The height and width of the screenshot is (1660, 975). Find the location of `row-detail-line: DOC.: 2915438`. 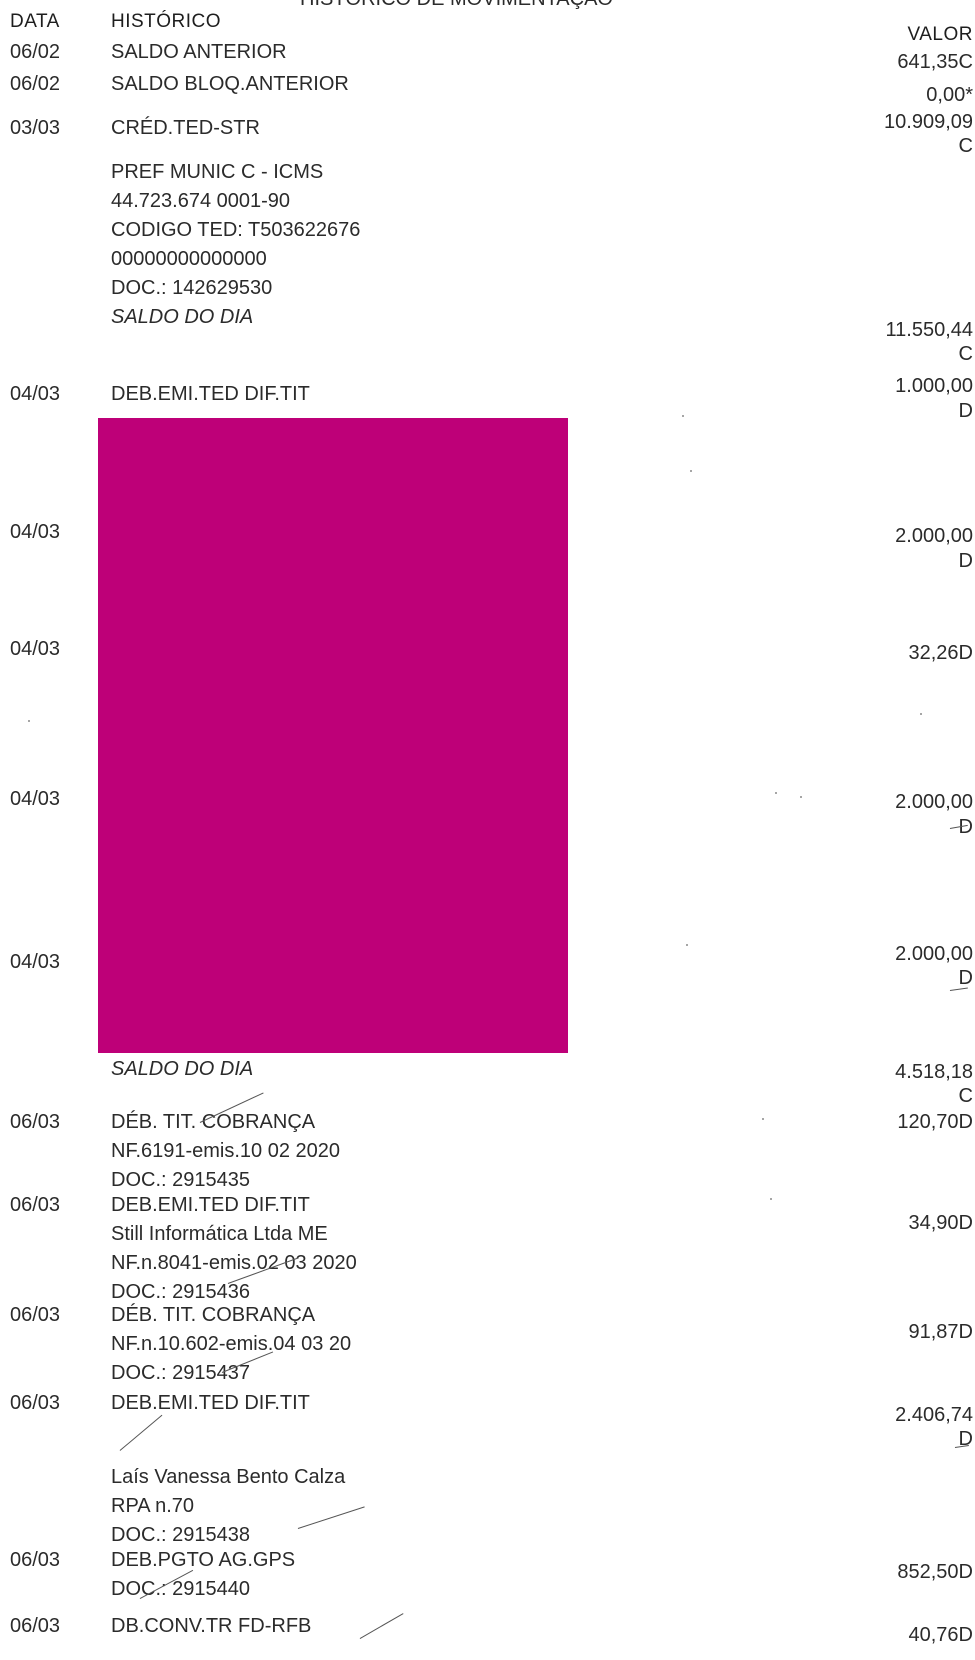

row-detail-line: DOC.: 2915438 is located at coordinates (180, 1535).